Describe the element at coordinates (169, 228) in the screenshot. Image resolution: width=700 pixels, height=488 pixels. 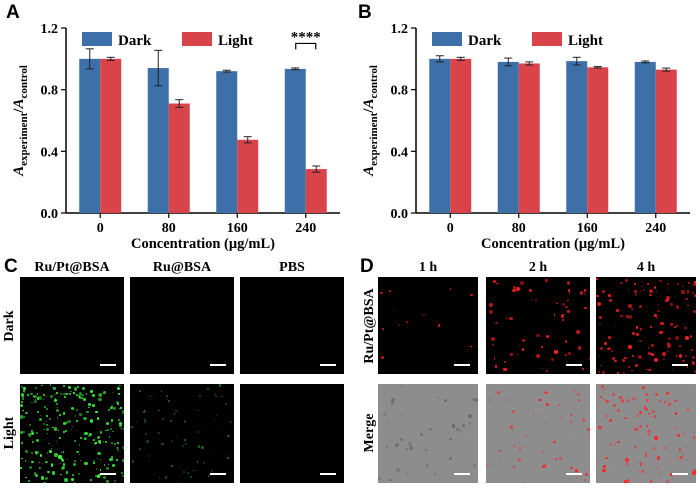
I see `x-tick-label: 80` at that location.